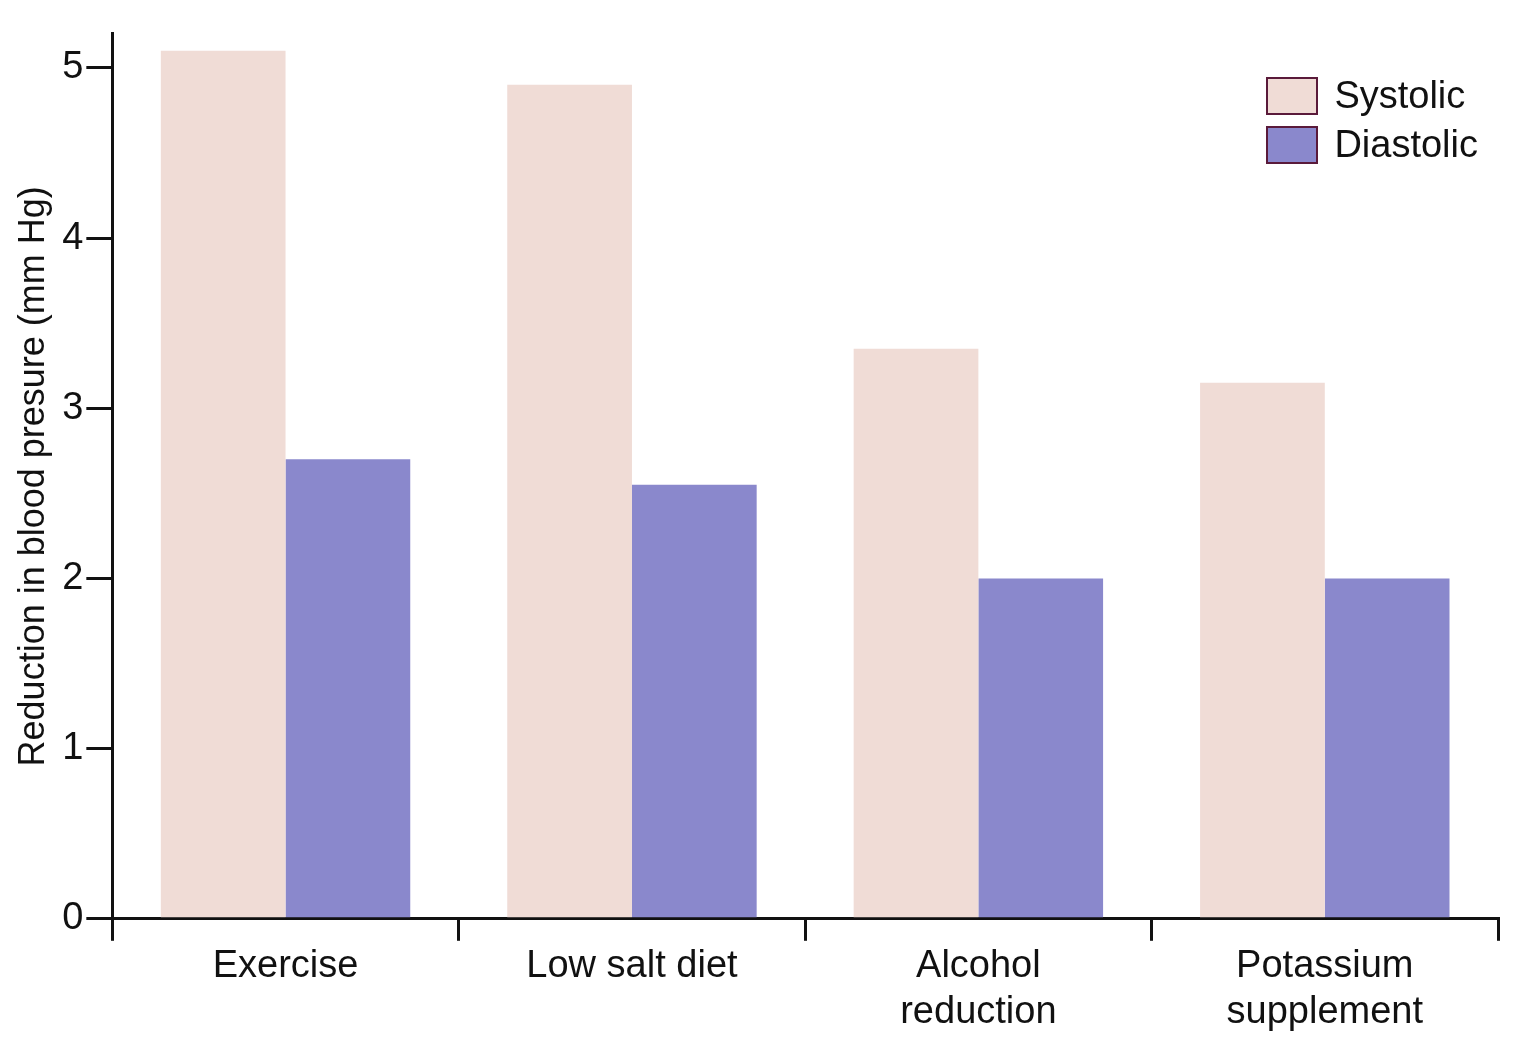 The width and height of the screenshot is (1531, 1050). What do you see at coordinates (73, 65) in the screenshot?
I see `y-tick-label: 5` at bounding box center [73, 65].